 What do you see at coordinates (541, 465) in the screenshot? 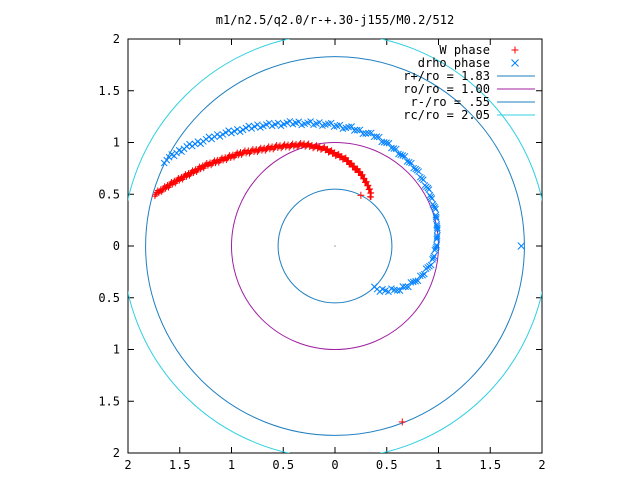
I see `x-tick-label: 2` at bounding box center [541, 465].